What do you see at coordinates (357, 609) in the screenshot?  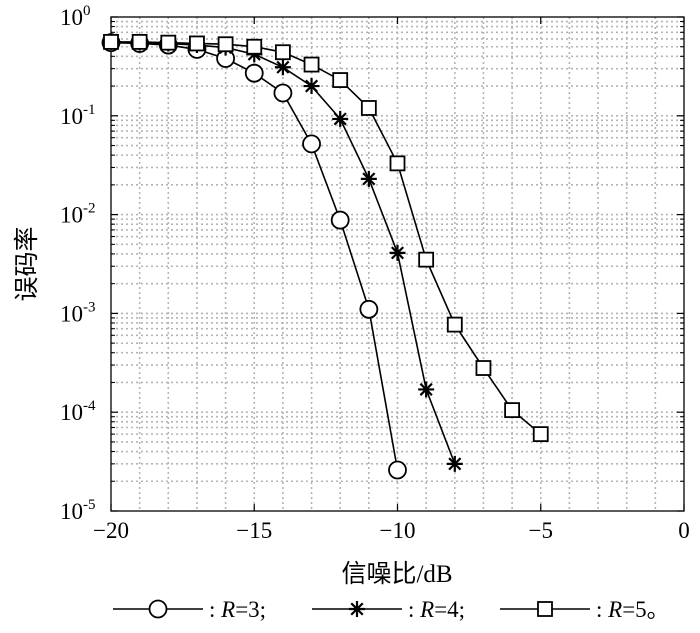 I see `legend-marker-asterisk` at bounding box center [357, 609].